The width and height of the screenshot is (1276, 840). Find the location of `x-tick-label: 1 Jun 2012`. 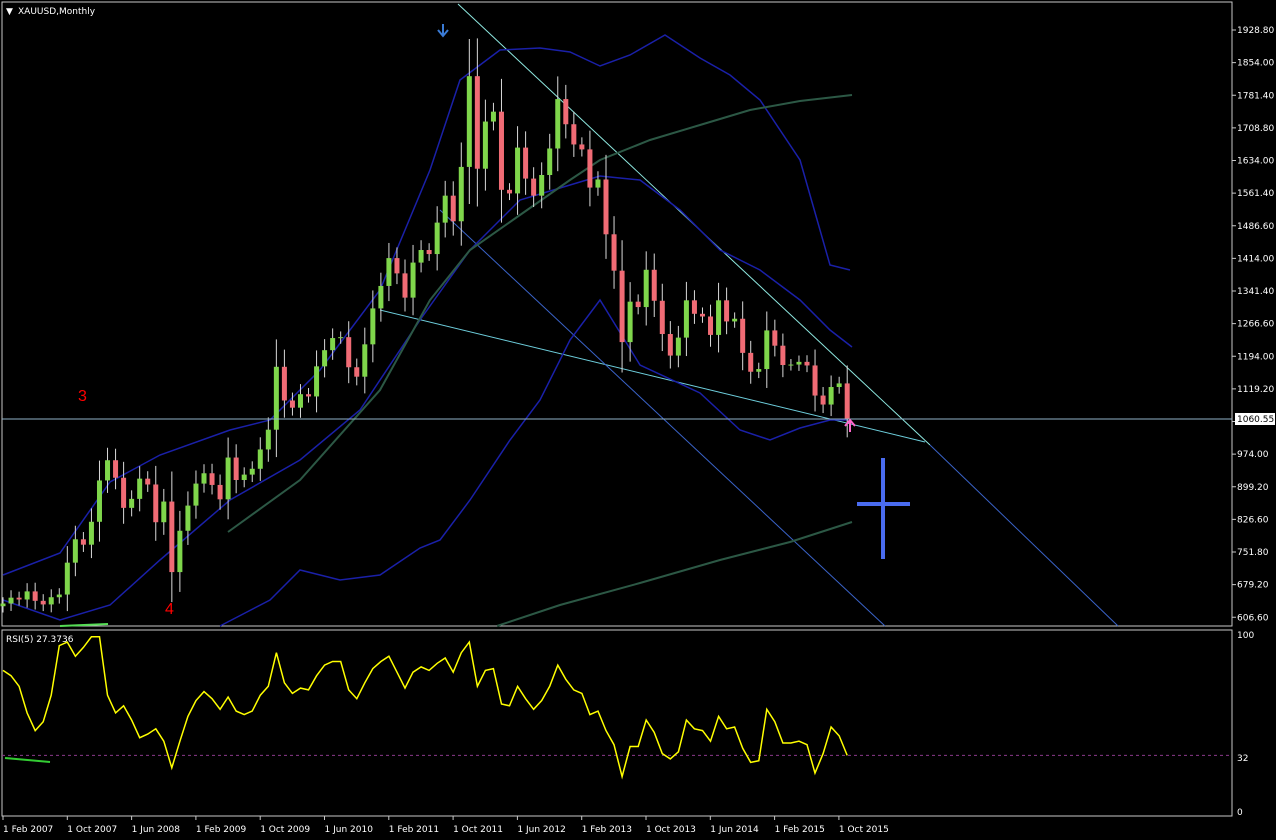

x-tick-label: 1 Jun 2012 is located at coordinates (541, 830).